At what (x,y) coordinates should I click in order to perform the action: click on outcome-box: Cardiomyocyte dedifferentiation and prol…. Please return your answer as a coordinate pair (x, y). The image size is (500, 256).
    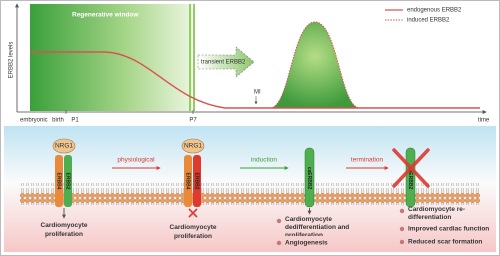
    Looking at the image, I should click on (317, 226).